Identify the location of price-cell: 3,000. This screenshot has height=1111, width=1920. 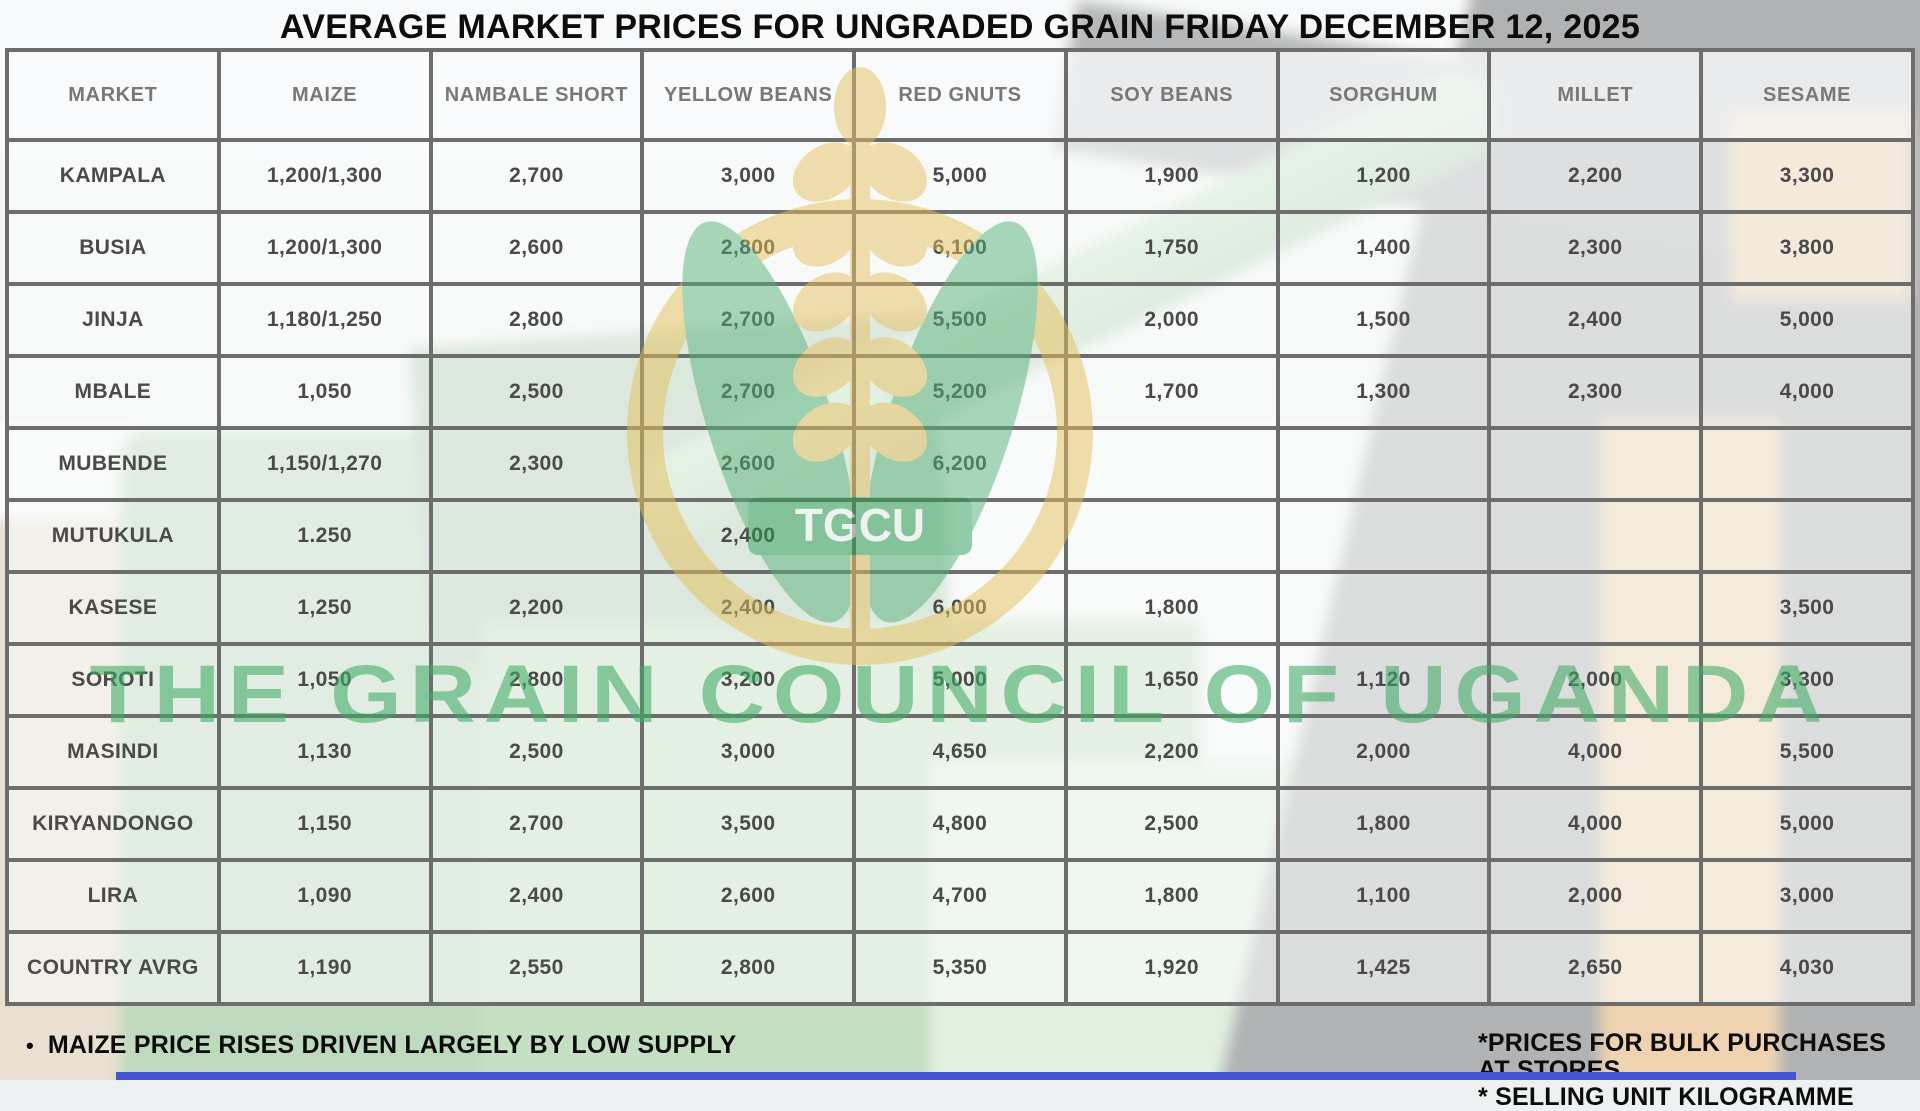
(748, 176).